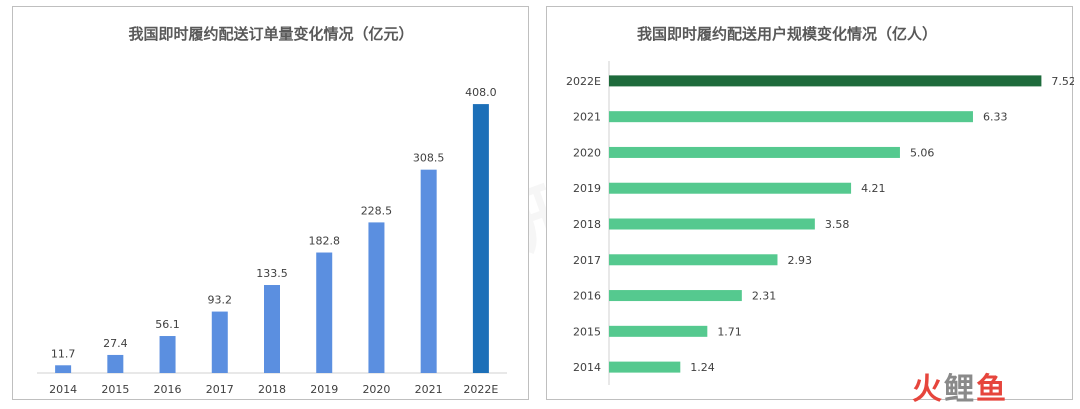 This screenshot has width=1080, height=409. What do you see at coordinates (587, 188) in the screenshot?
I see `y-tick-2019: 2019` at bounding box center [587, 188].